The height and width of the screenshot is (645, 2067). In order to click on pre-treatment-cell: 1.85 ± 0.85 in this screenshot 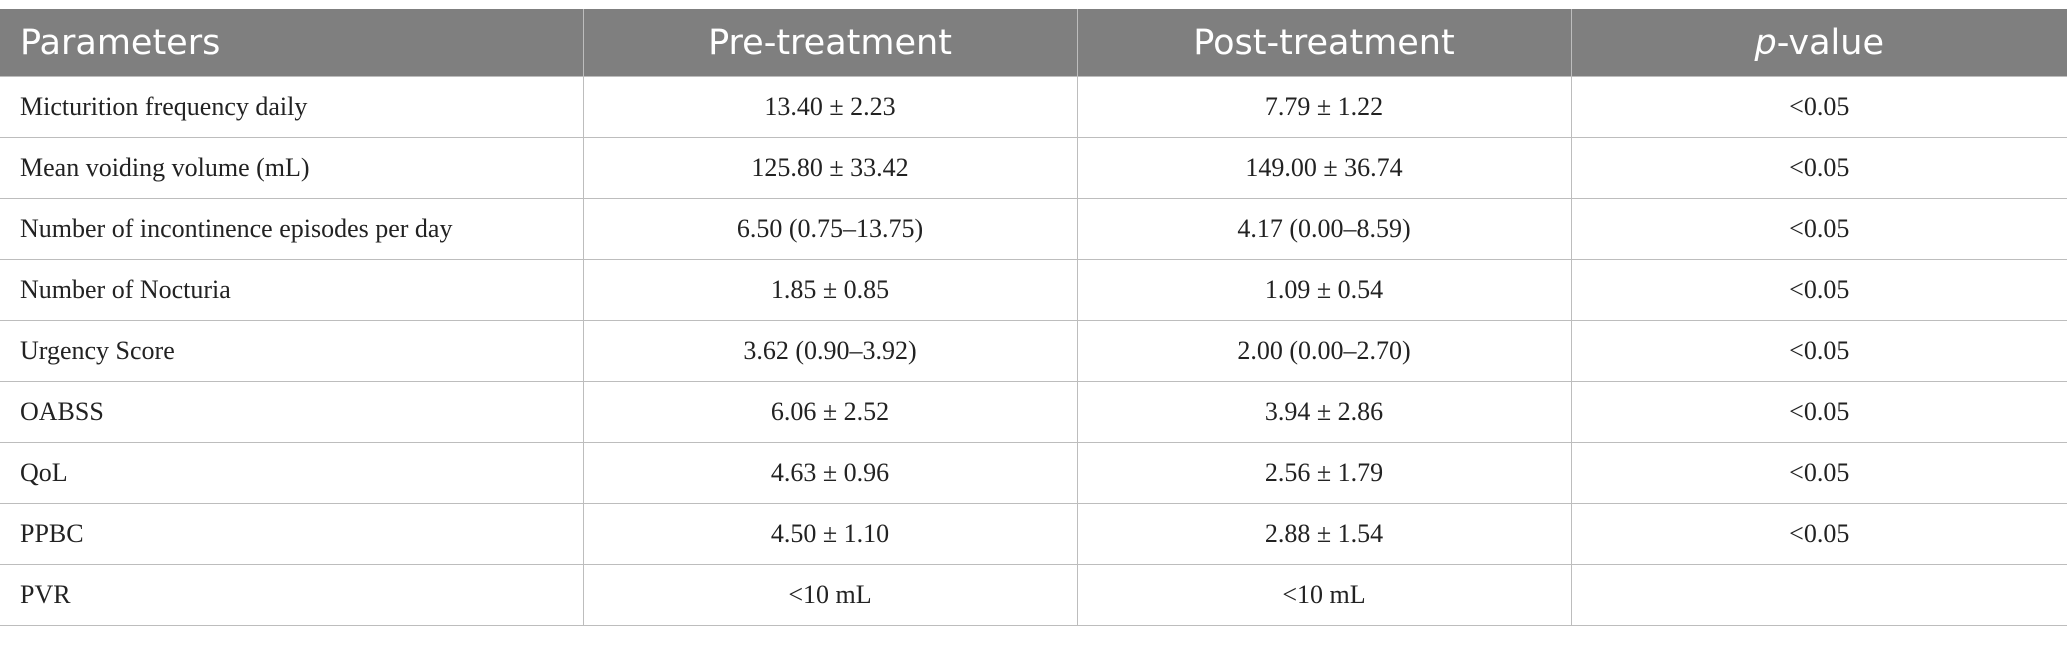, I will do `click(830, 290)`.